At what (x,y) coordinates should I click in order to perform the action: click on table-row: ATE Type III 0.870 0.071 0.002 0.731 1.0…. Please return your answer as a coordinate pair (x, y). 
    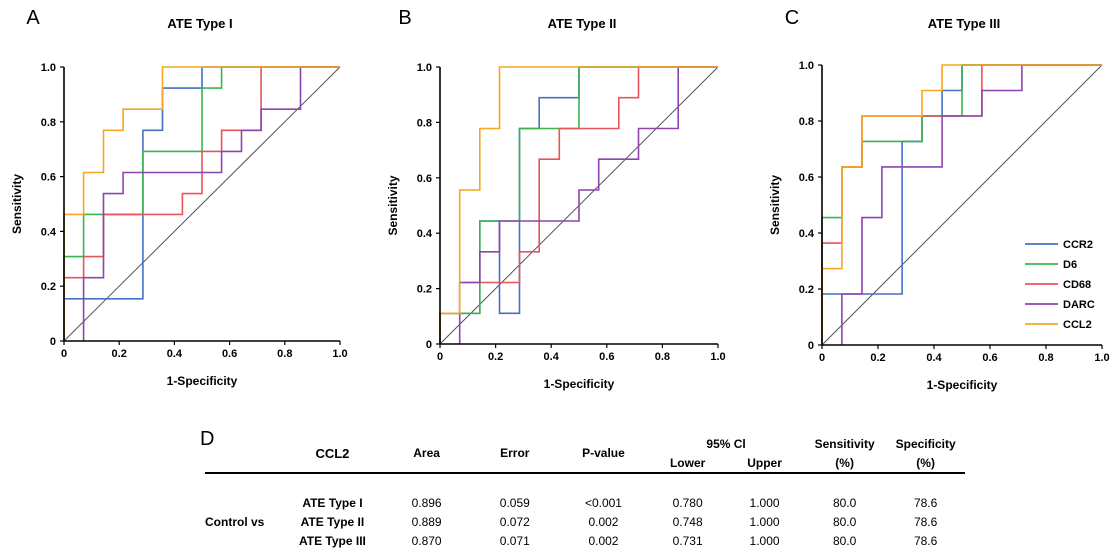
    Looking at the image, I should click on (585, 540).